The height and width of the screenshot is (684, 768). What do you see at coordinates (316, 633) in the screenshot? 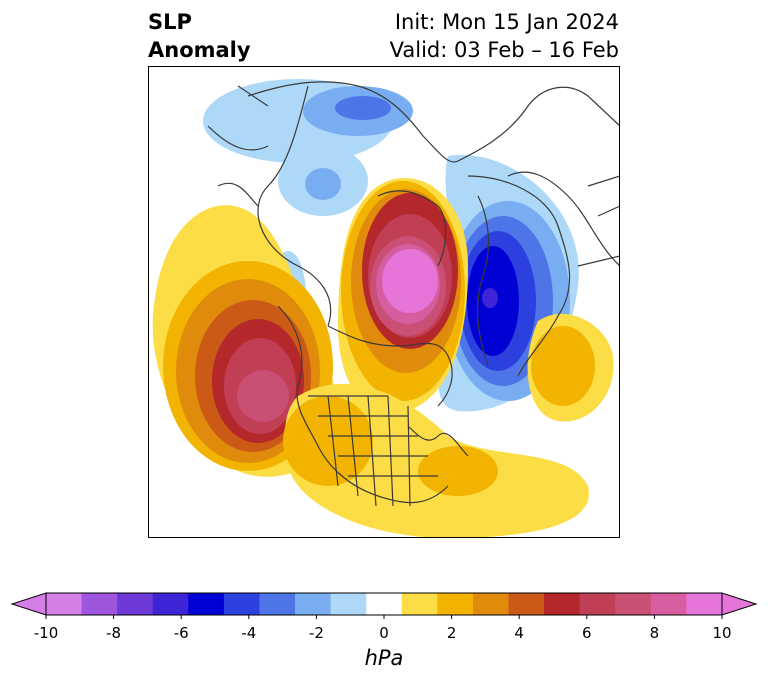
I see `colorbar-tick-label: -2` at bounding box center [316, 633].